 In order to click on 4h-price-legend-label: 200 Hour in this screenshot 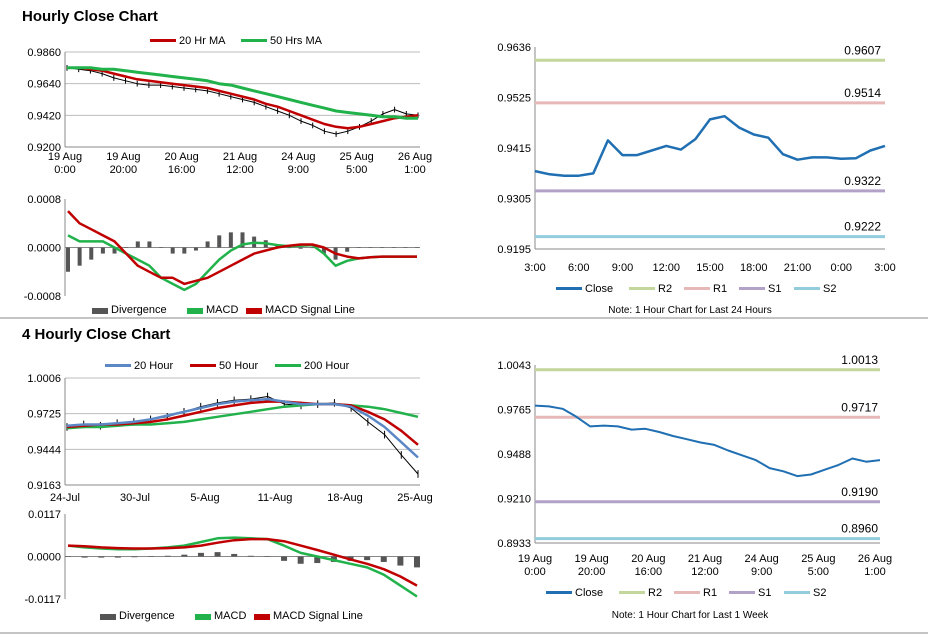, I will do `click(327, 366)`.